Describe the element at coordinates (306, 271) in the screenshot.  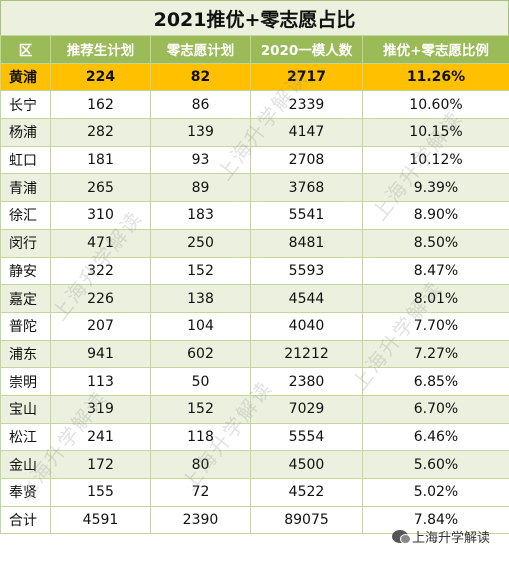
I see `cell-exam-count: 5593` at that location.